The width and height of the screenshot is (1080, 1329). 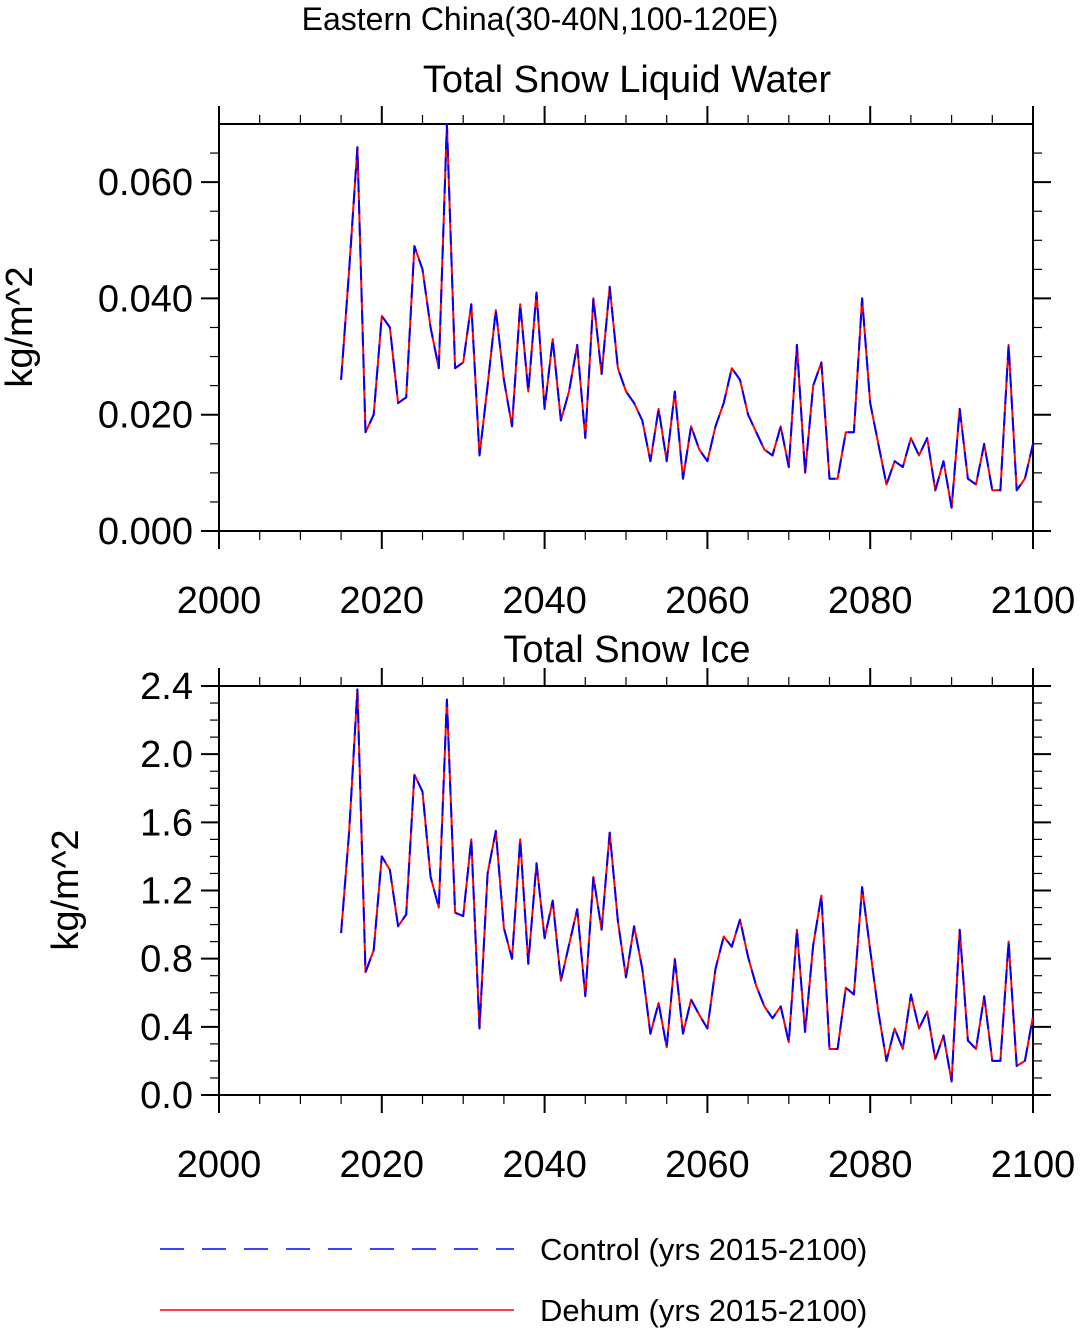 What do you see at coordinates (166, 892) in the screenshot?
I see `y-tick-label: 1.2` at bounding box center [166, 892].